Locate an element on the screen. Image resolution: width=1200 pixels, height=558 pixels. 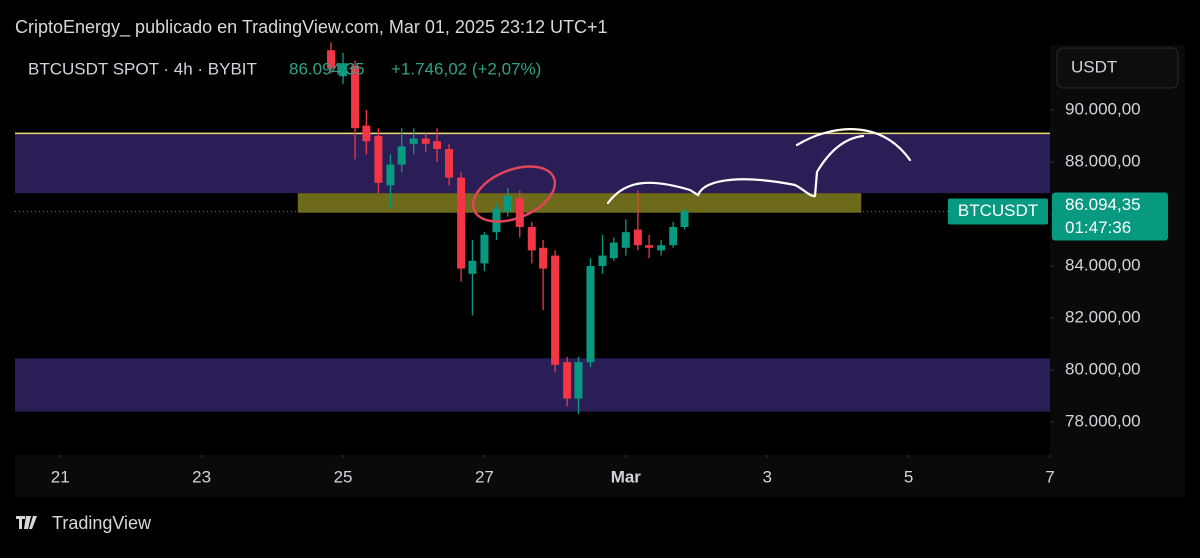
currency-button is located at coordinates (1117, 68).